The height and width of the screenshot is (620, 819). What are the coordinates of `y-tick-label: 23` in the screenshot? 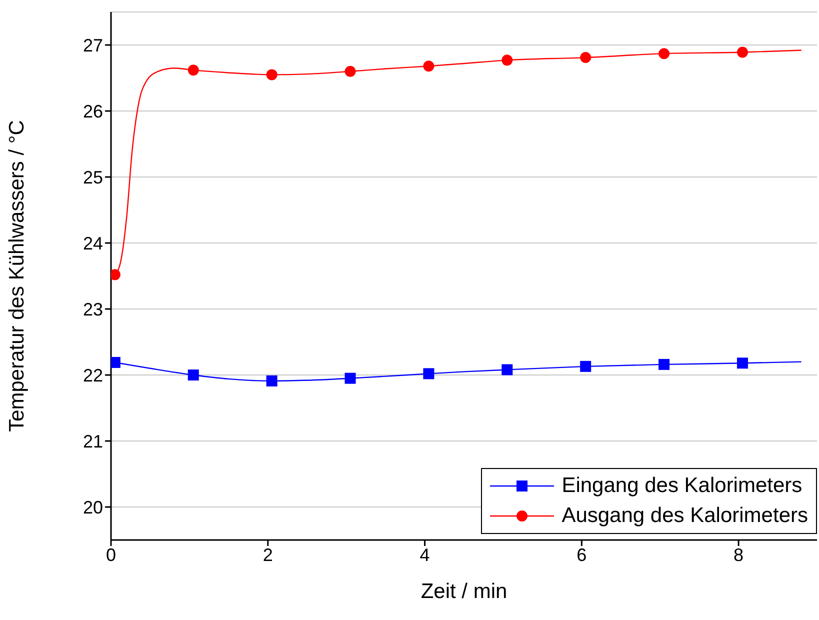 It's located at (92, 309).